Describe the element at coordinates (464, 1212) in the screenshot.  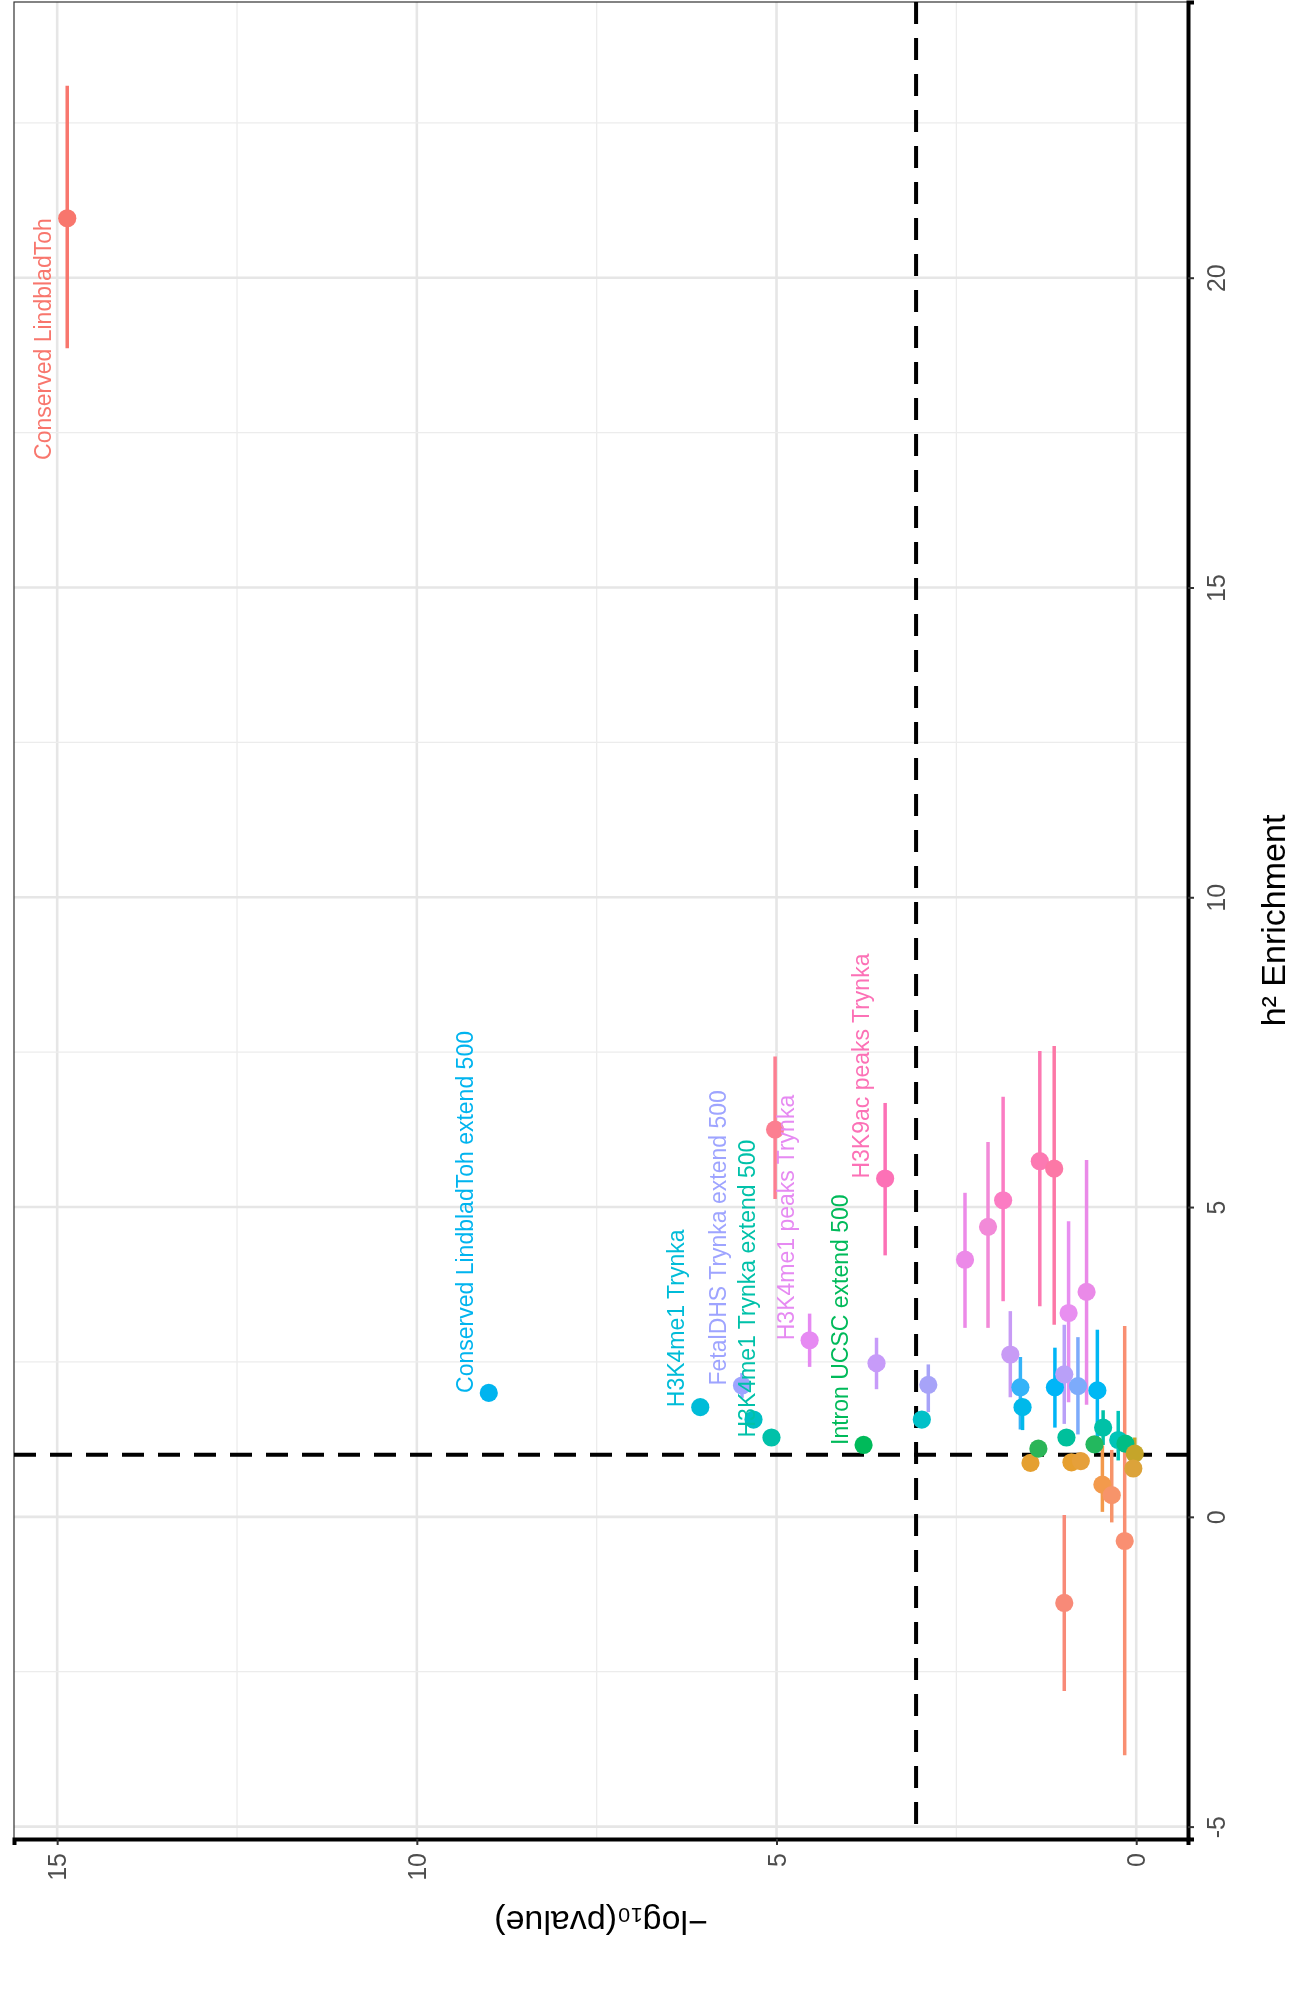
I see `annotation: Conserved LindbladToh extend 500` at that location.